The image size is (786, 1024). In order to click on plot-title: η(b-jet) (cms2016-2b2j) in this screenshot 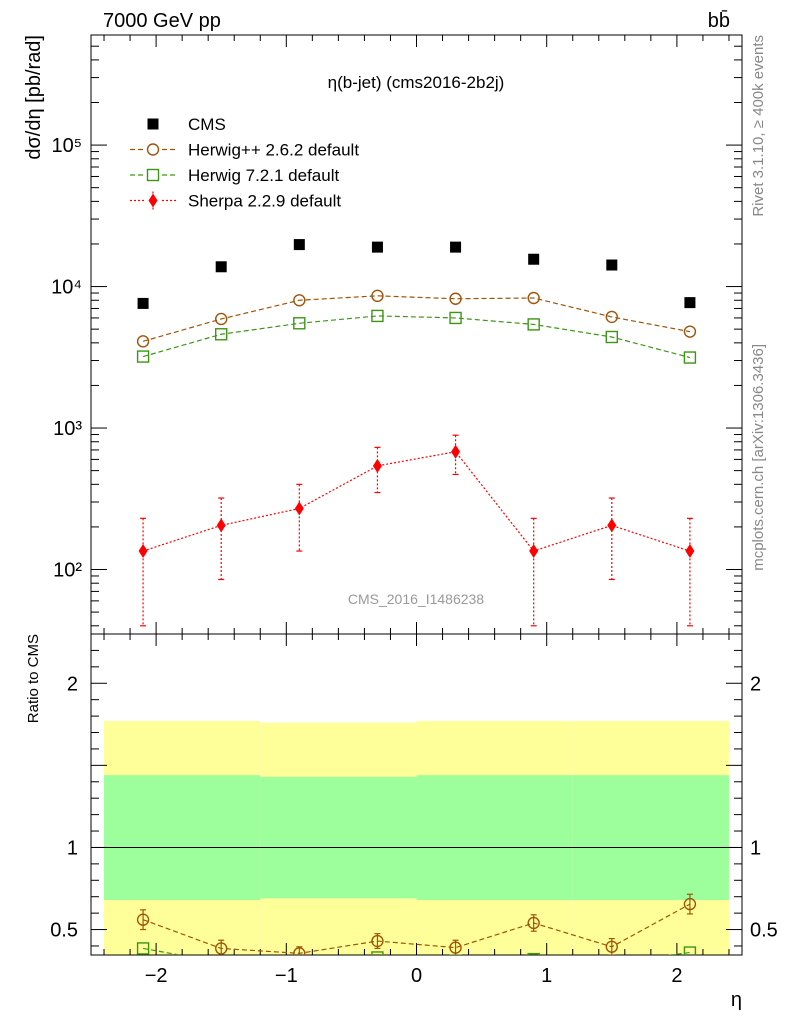, I will do `click(416, 82)`.